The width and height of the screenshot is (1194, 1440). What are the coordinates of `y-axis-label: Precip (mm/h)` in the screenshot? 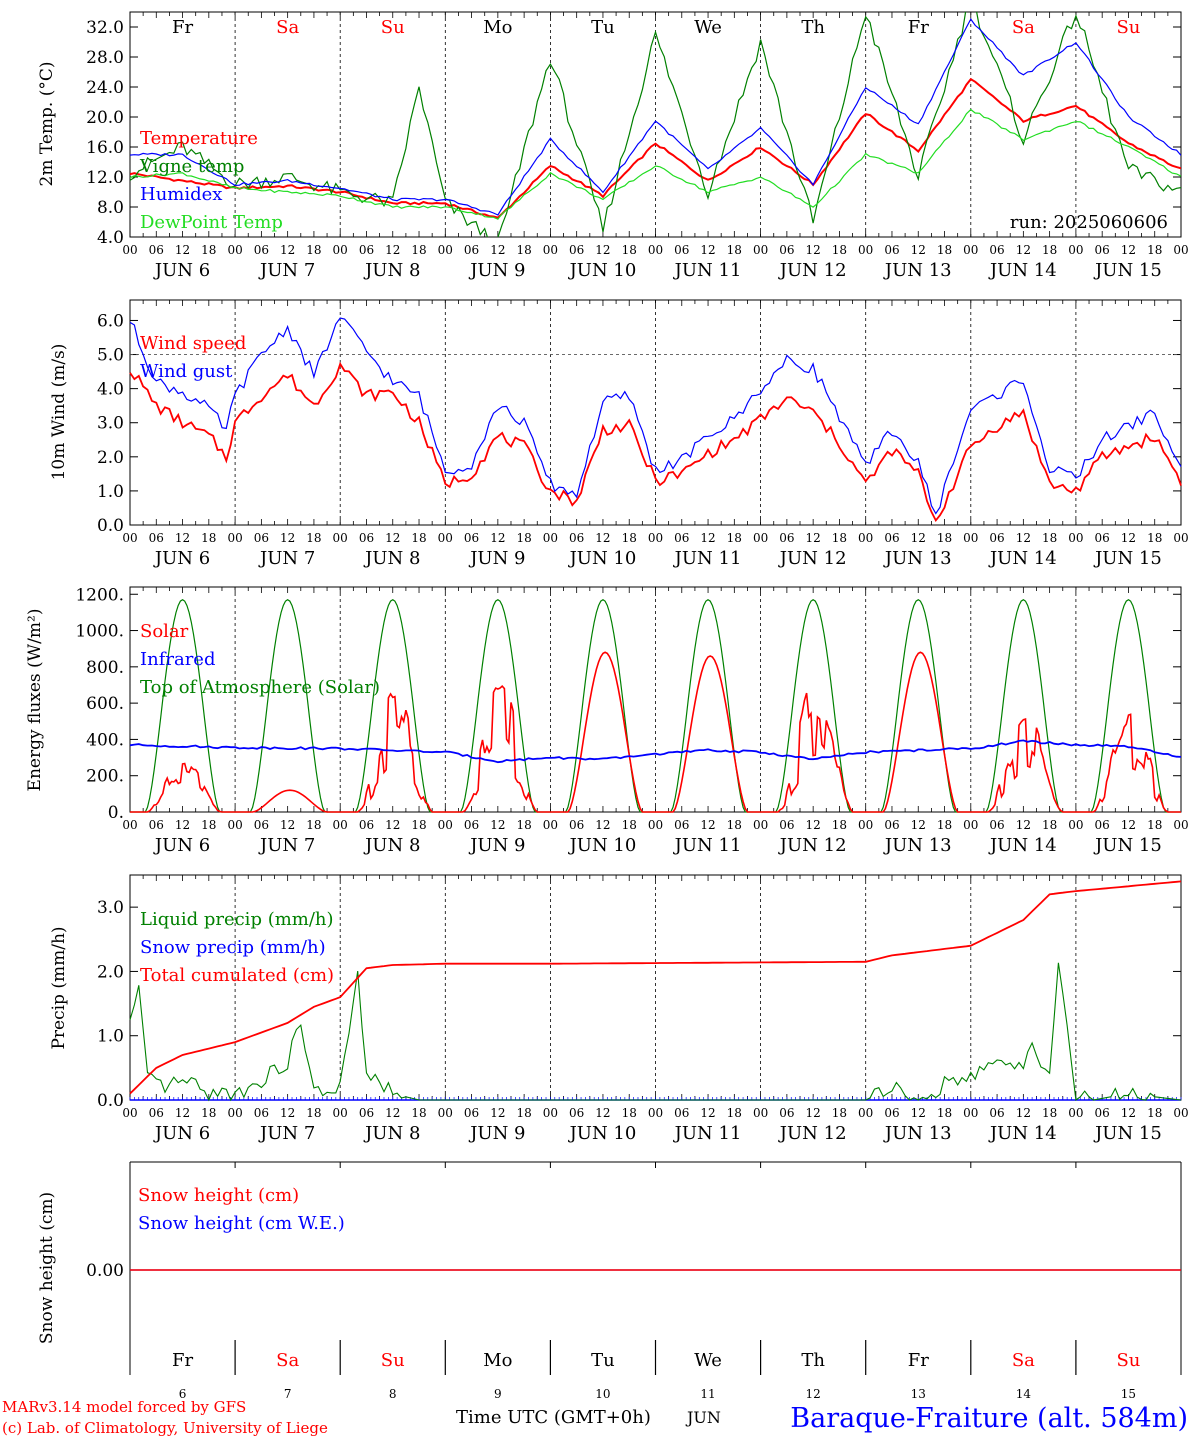 It's located at (59, 987).